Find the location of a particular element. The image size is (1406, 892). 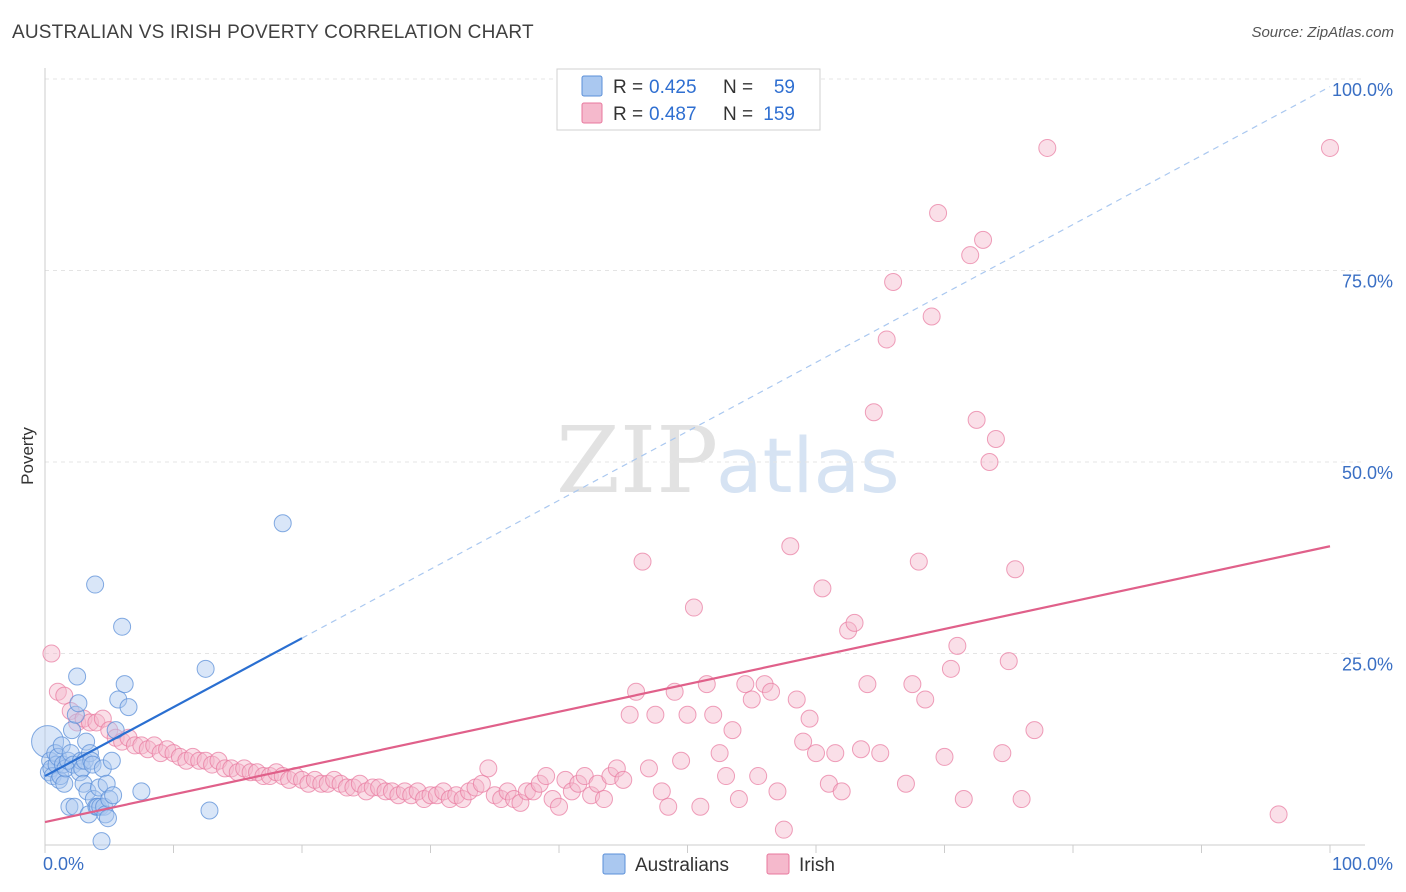

x-tick-label-min: 0.0% is located at coordinates (63, 864).